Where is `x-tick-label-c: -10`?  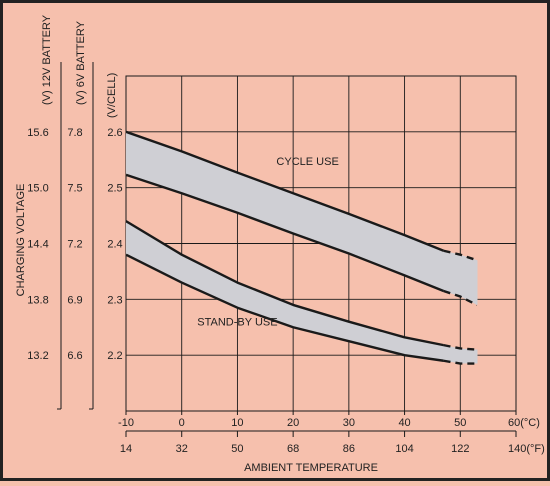
x-tick-label-c: -10 is located at coordinates (126, 423).